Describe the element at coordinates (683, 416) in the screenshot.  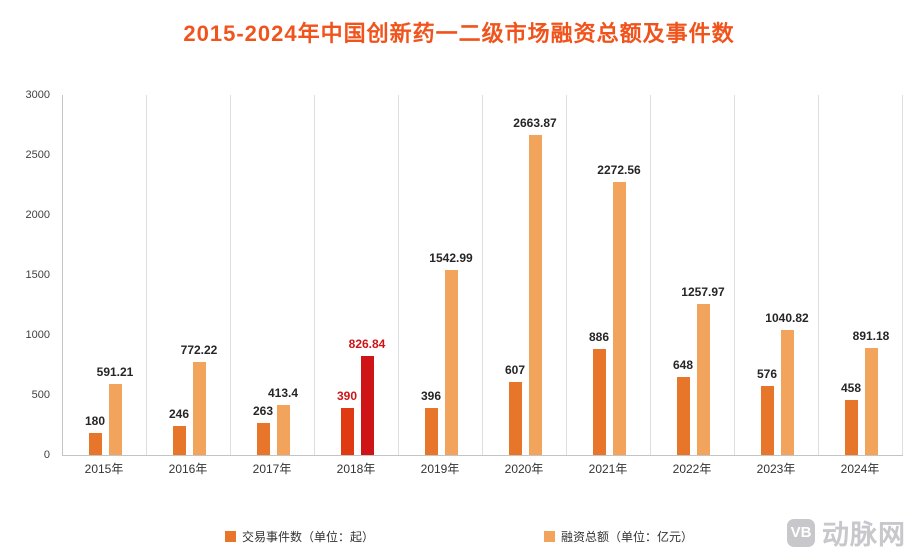
I see `bar-events-2022年` at that location.